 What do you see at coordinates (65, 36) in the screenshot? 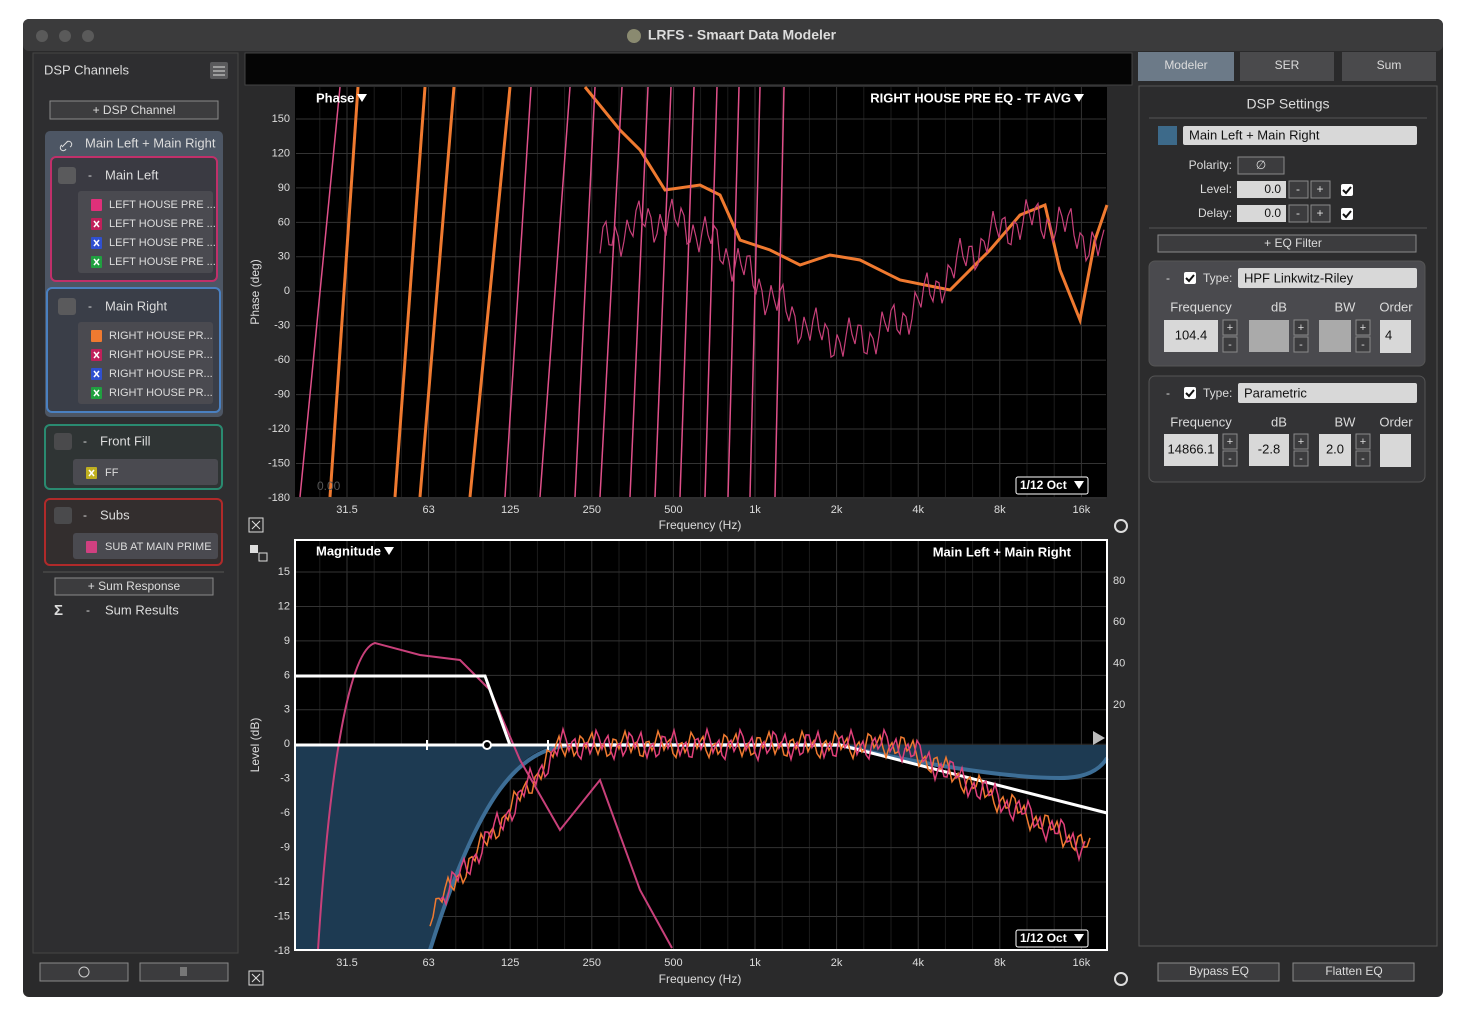
I see `minimize-button` at bounding box center [65, 36].